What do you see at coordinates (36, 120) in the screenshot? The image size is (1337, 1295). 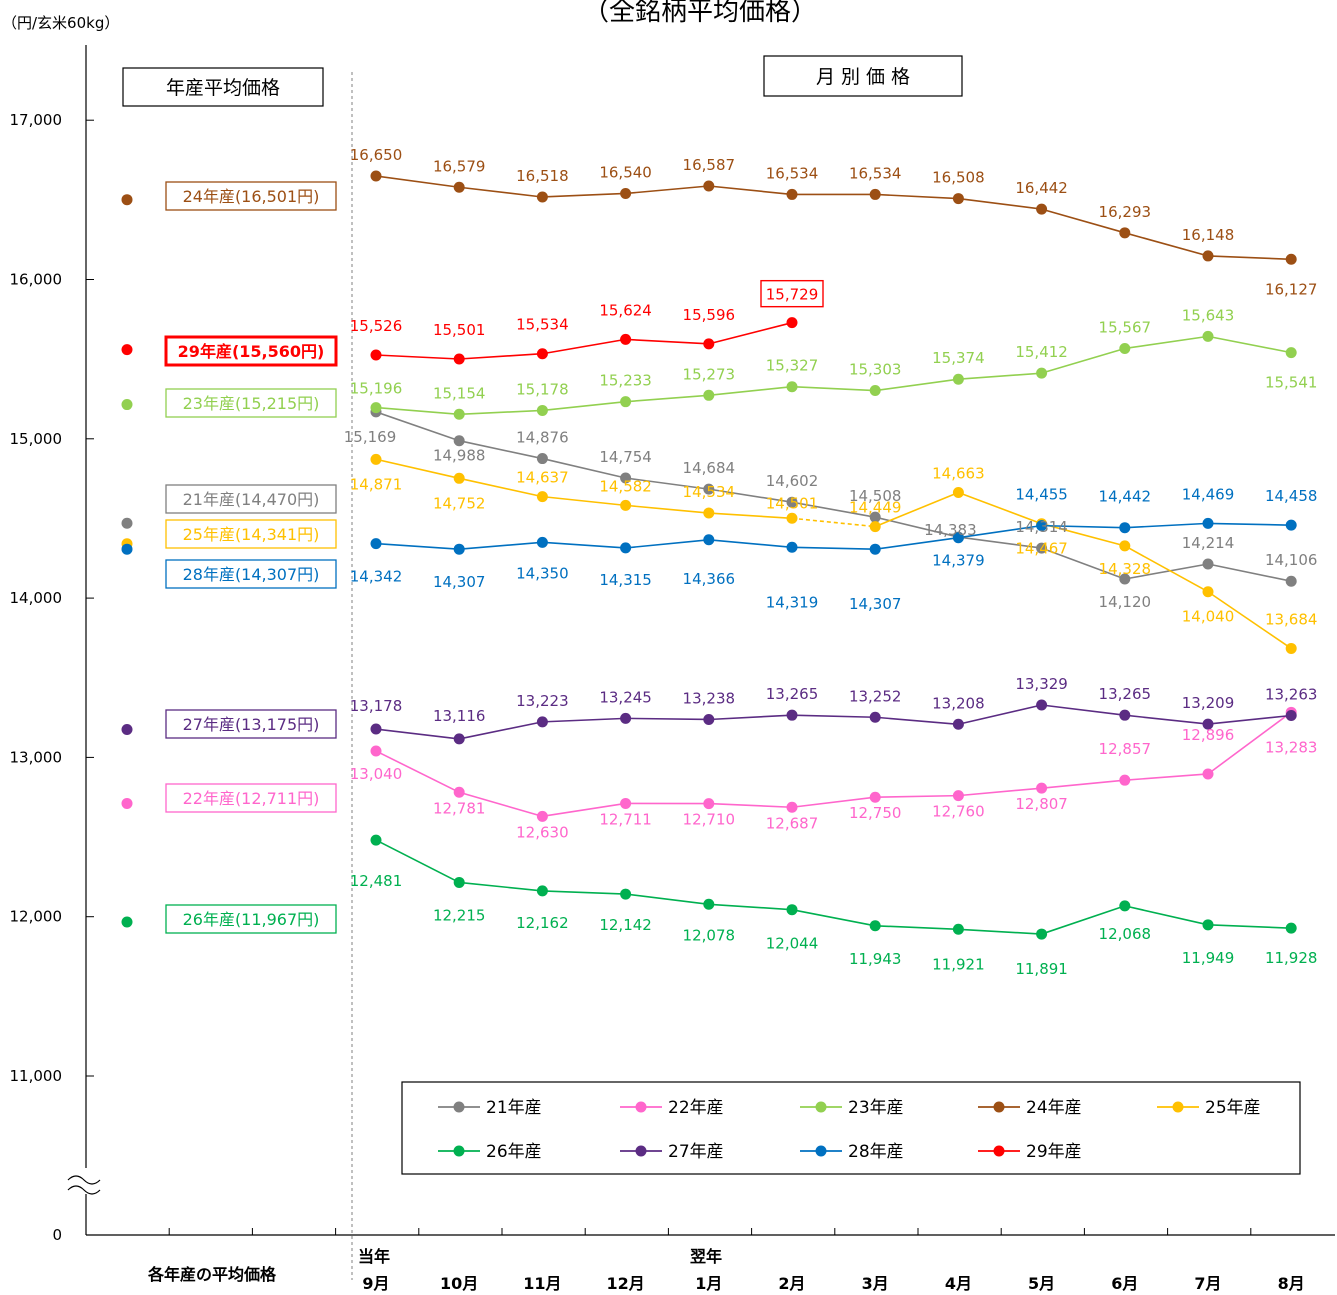 I see `y-tick-label: 17,000` at bounding box center [36, 120].